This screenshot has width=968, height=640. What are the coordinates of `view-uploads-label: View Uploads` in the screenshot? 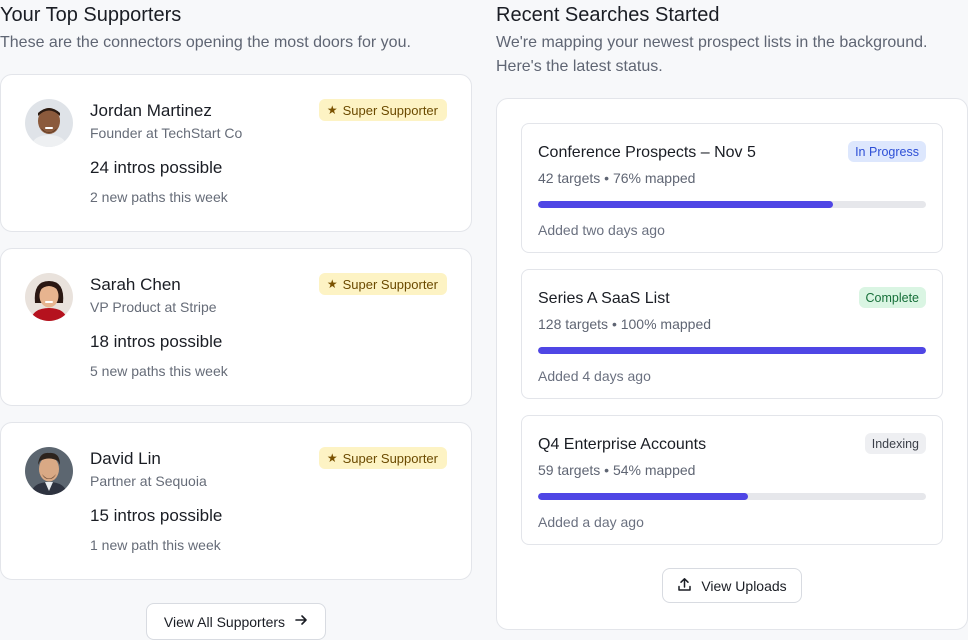 It's located at (744, 585).